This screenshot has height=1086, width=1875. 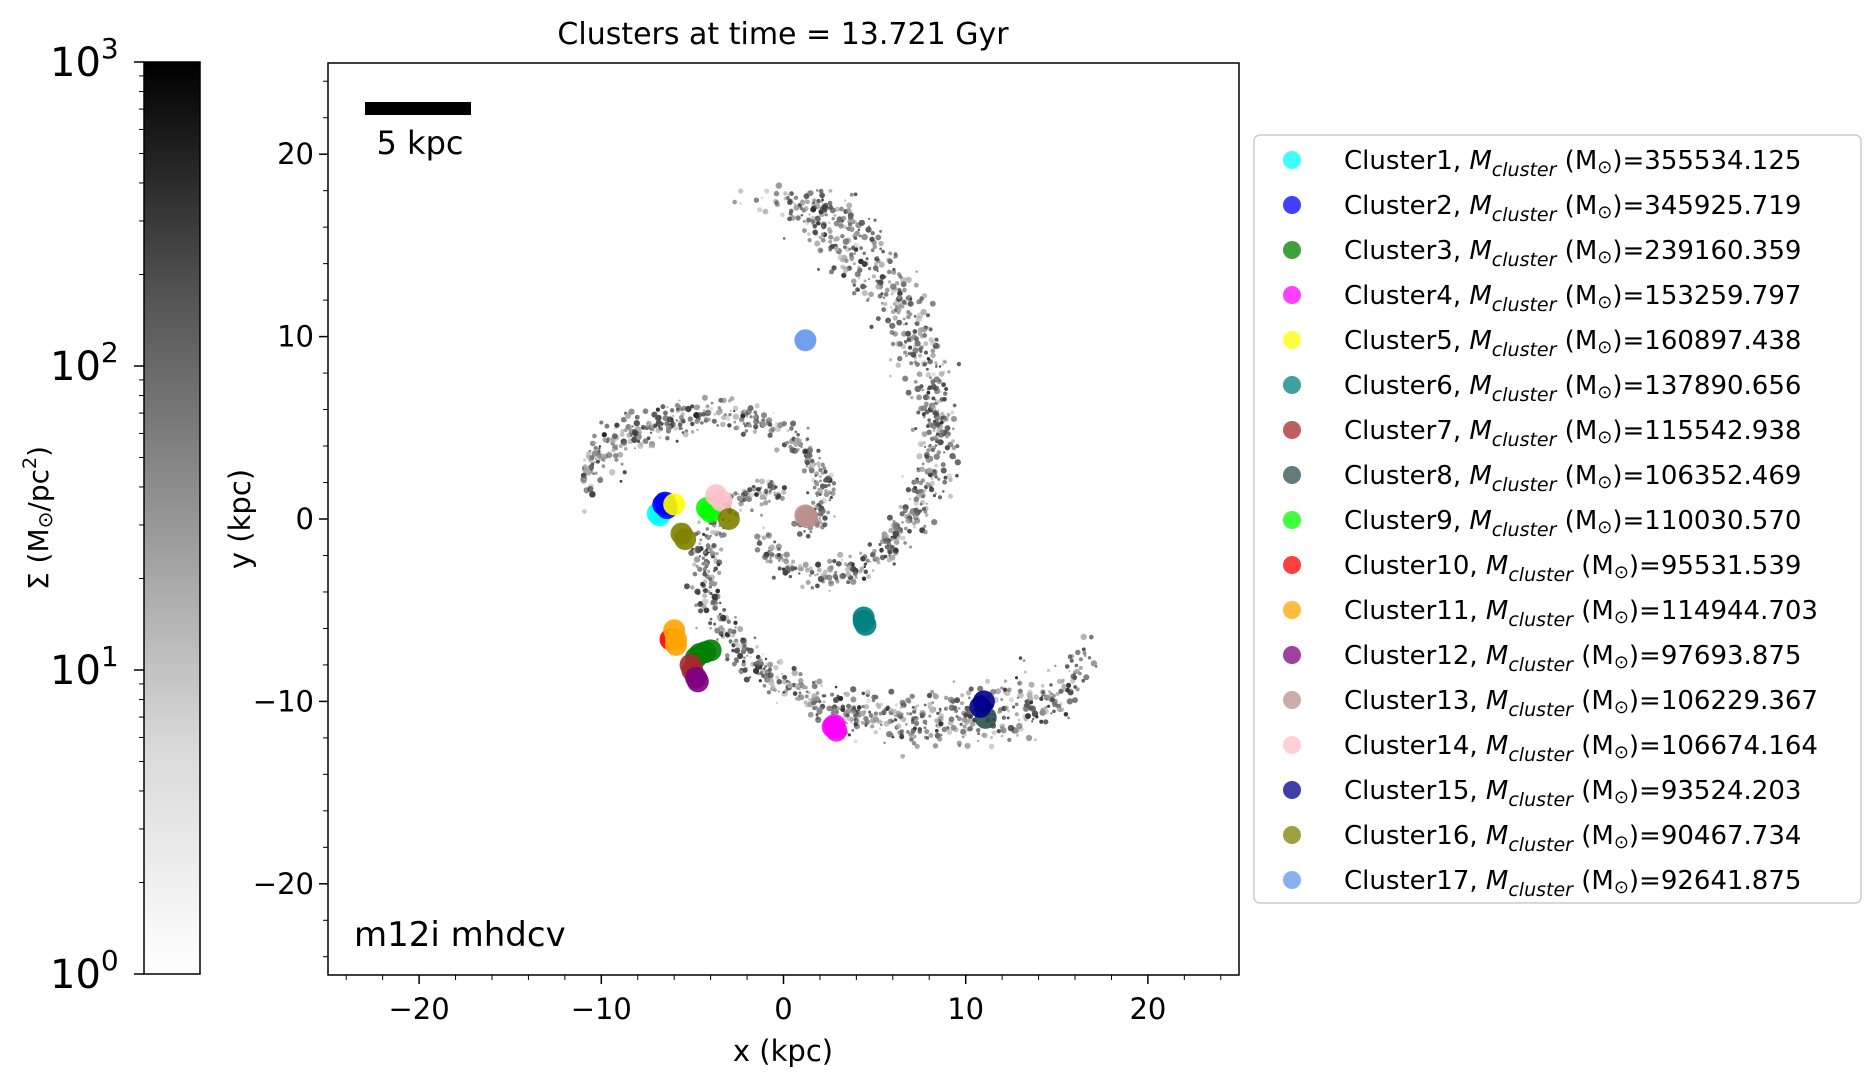 I want to click on series-cluster6, so click(x=864, y=621).